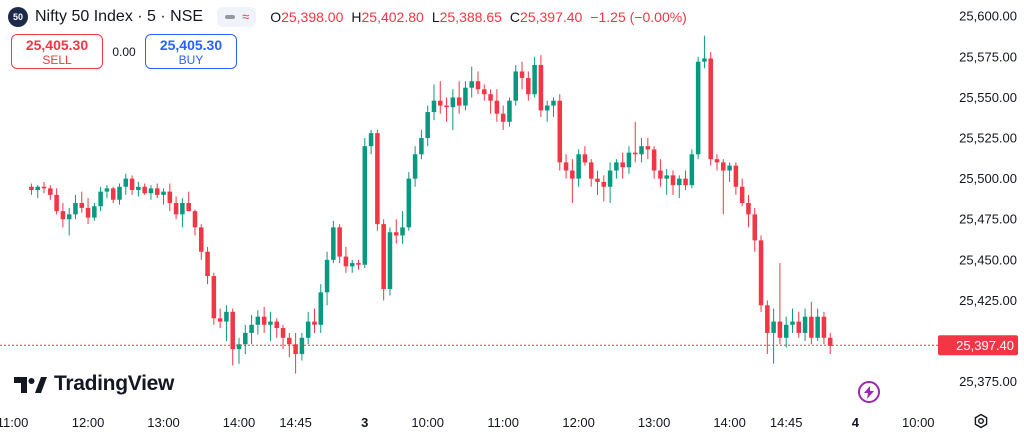  What do you see at coordinates (94, 384) in the screenshot?
I see `tradingview-logo: TradingView` at bounding box center [94, 384].